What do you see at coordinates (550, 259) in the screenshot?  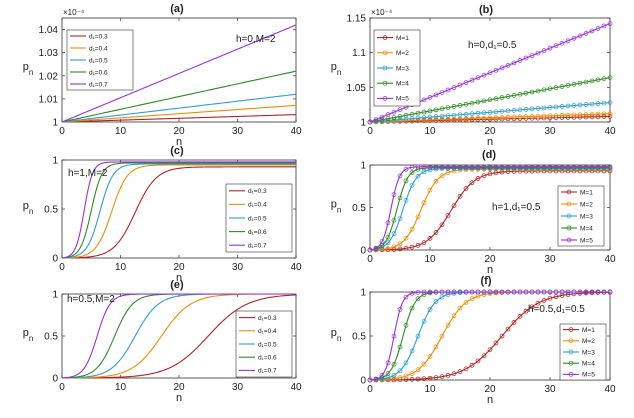 I see `x-tick-label: 30` at bounding box center [550, 259].